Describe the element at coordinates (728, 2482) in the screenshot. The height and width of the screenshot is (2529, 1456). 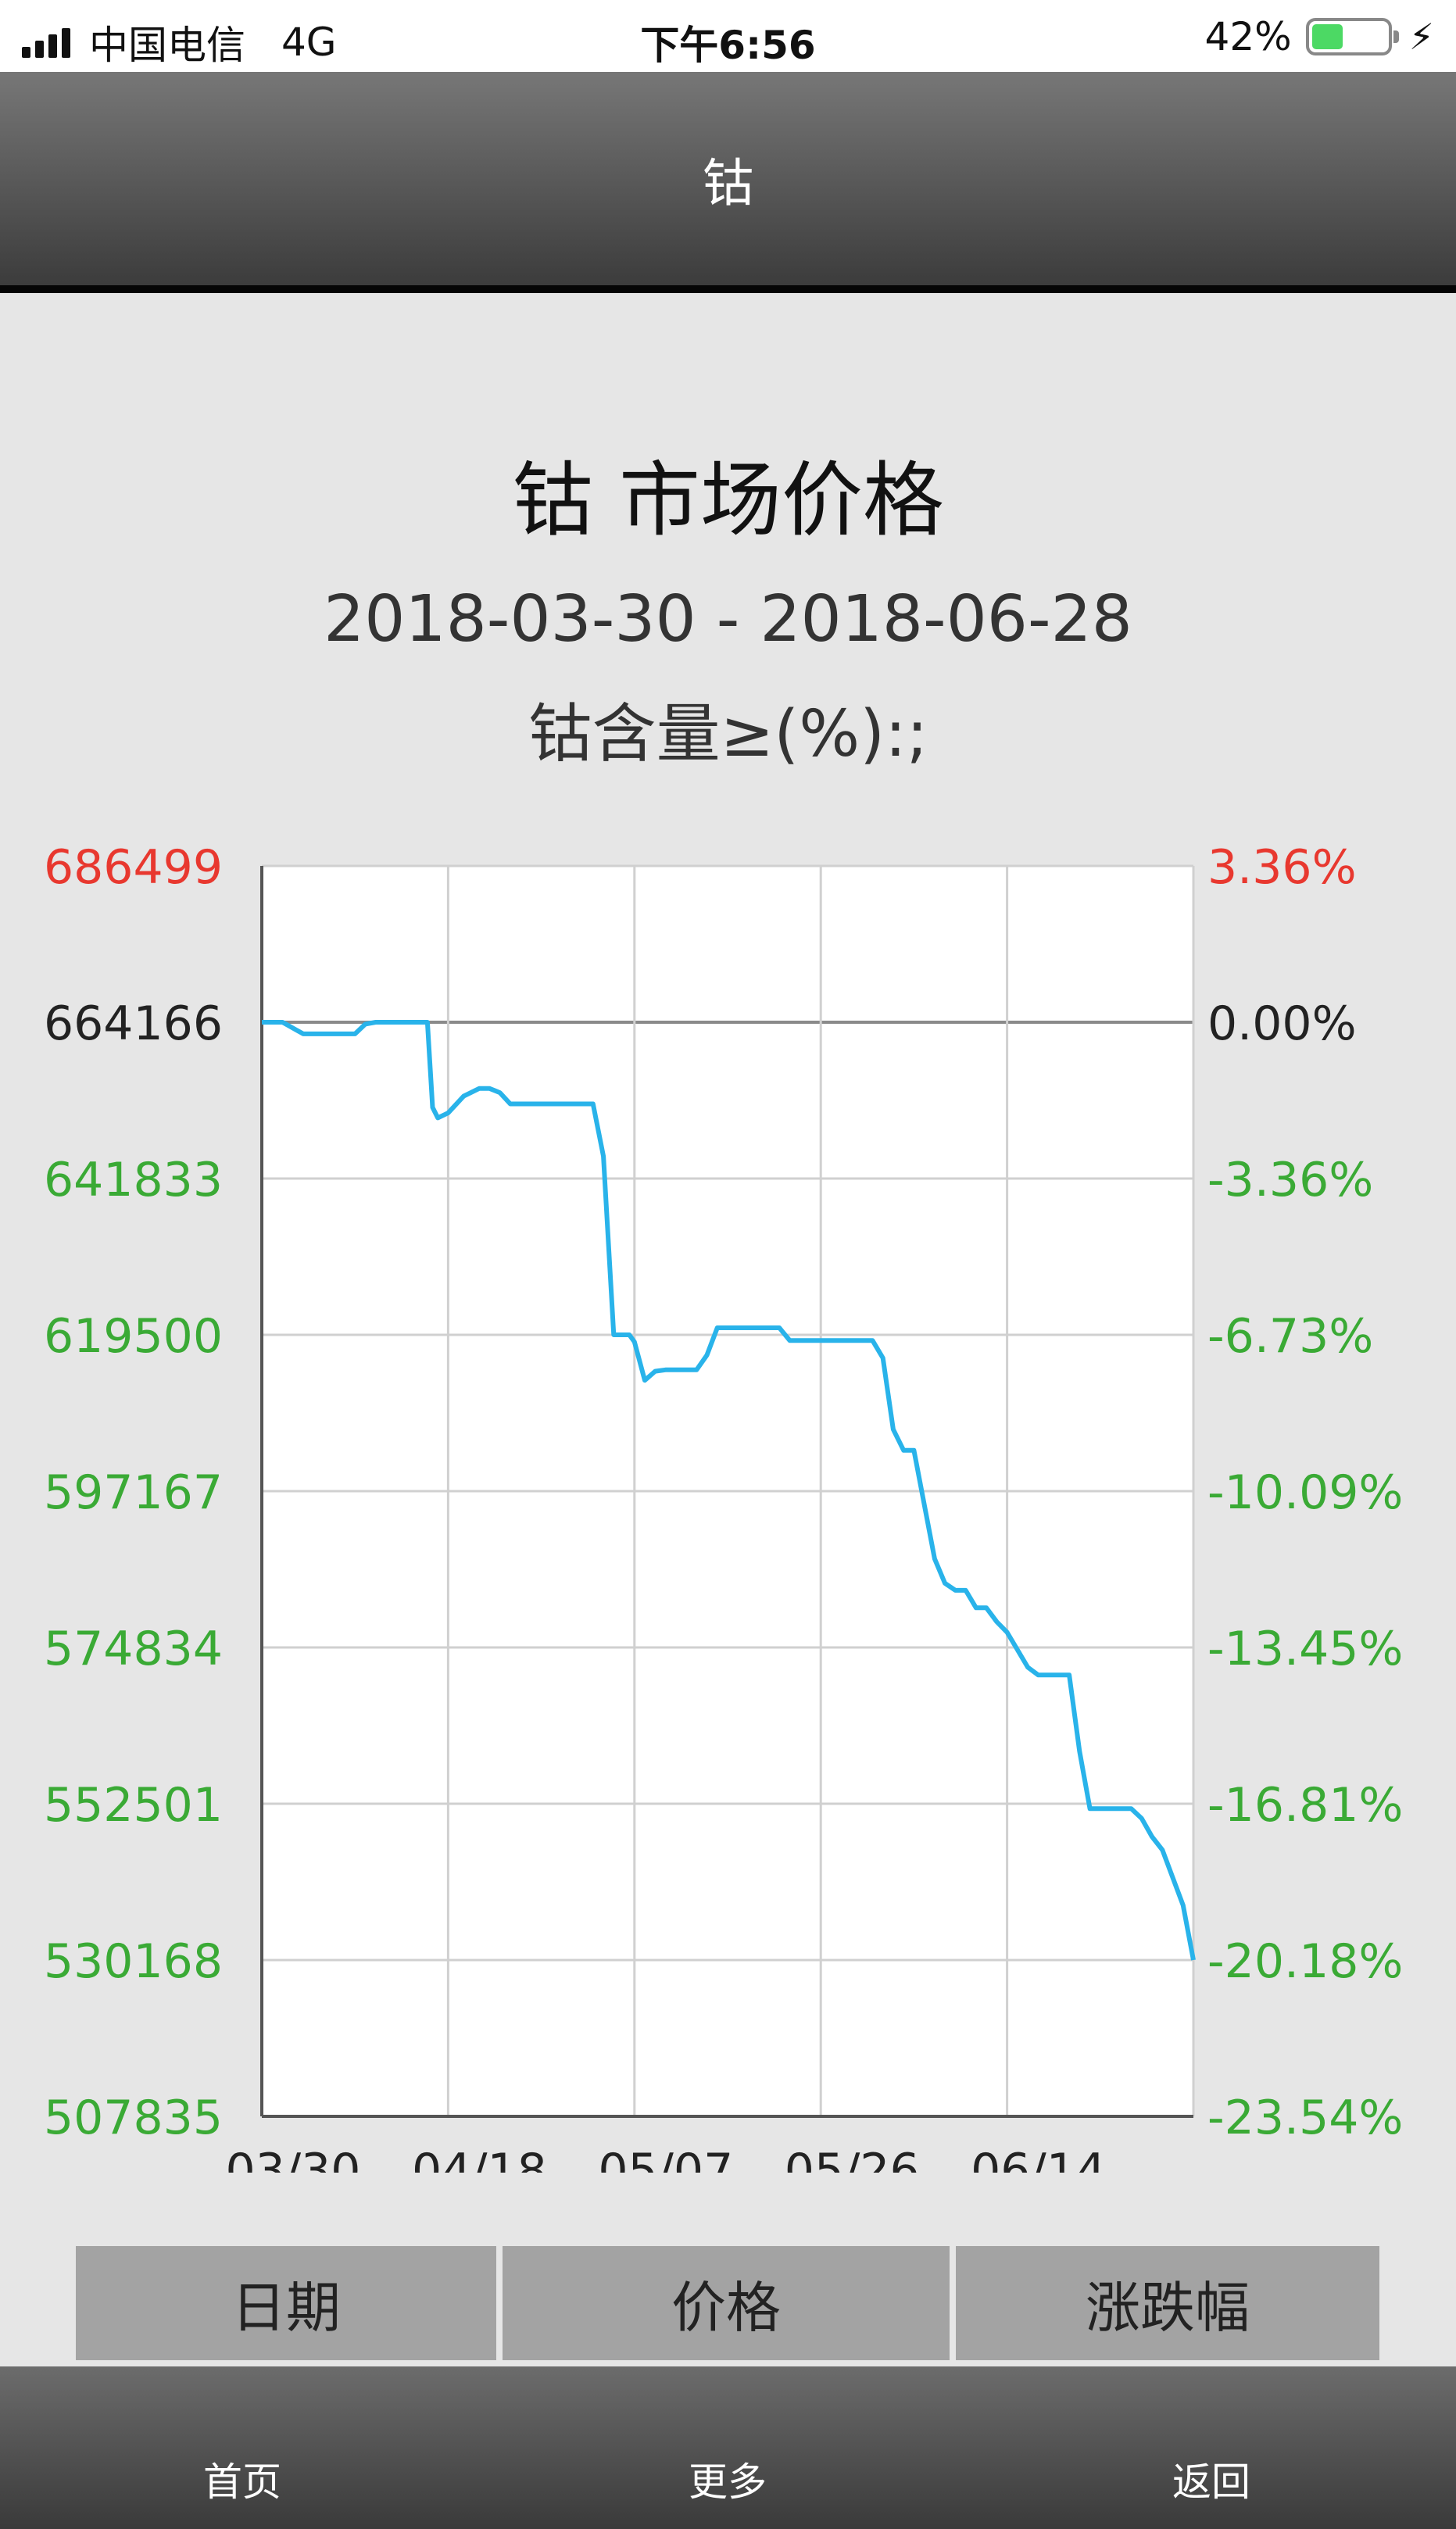
I see `tab-more: 更多` at that location.